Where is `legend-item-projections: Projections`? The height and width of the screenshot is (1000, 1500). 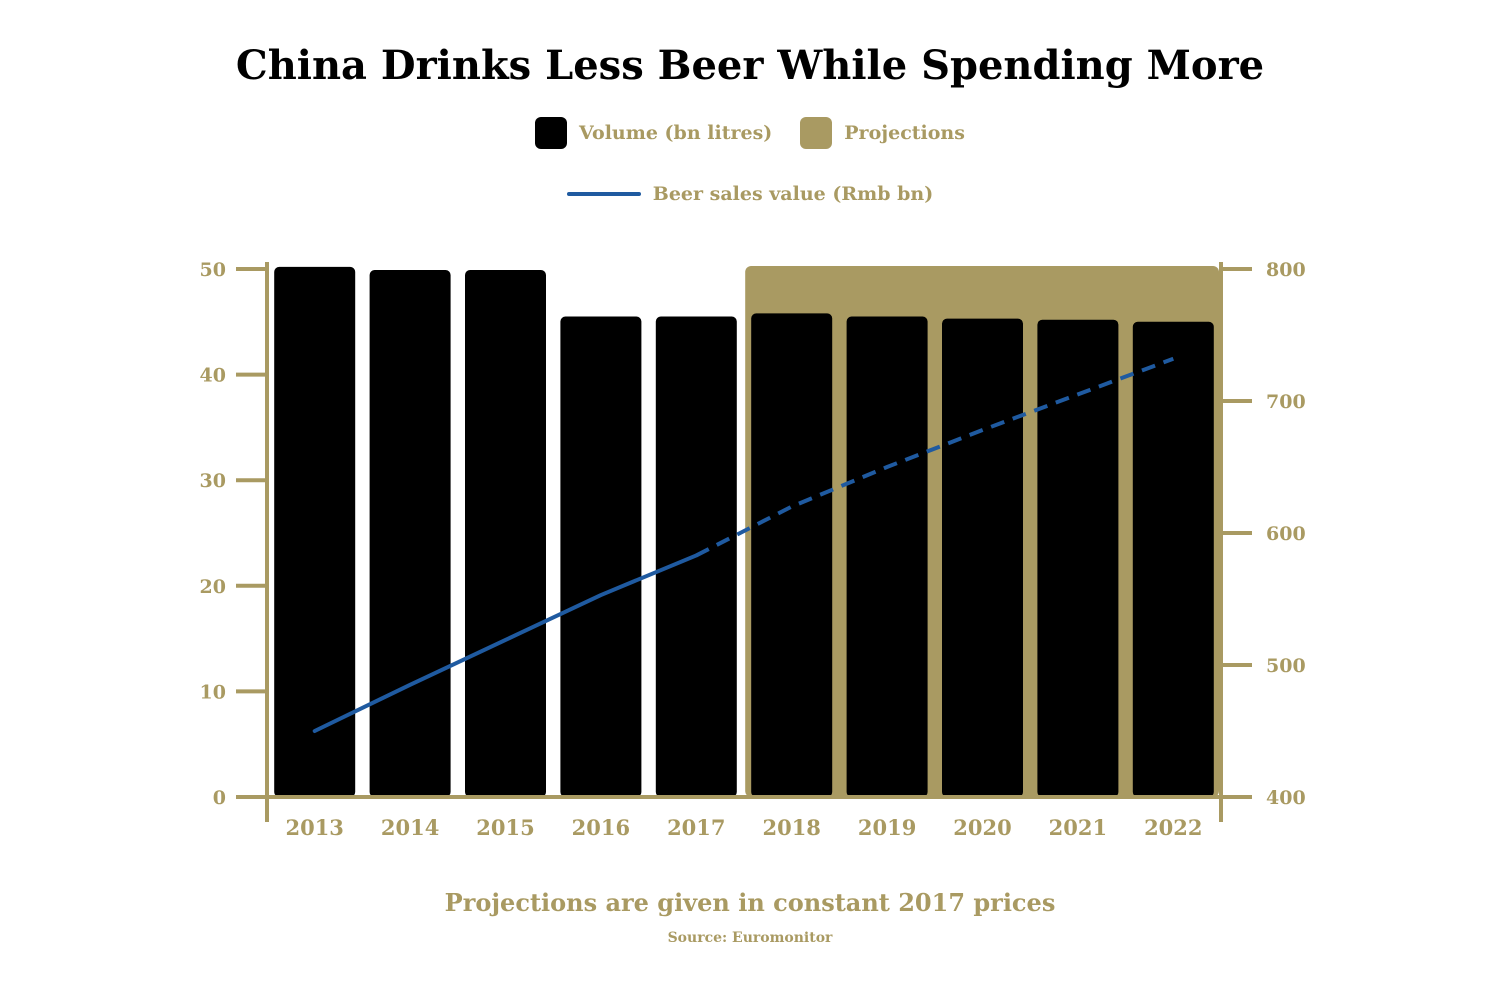
legend-item-projections: Projections is located at coordinates (882, 133).